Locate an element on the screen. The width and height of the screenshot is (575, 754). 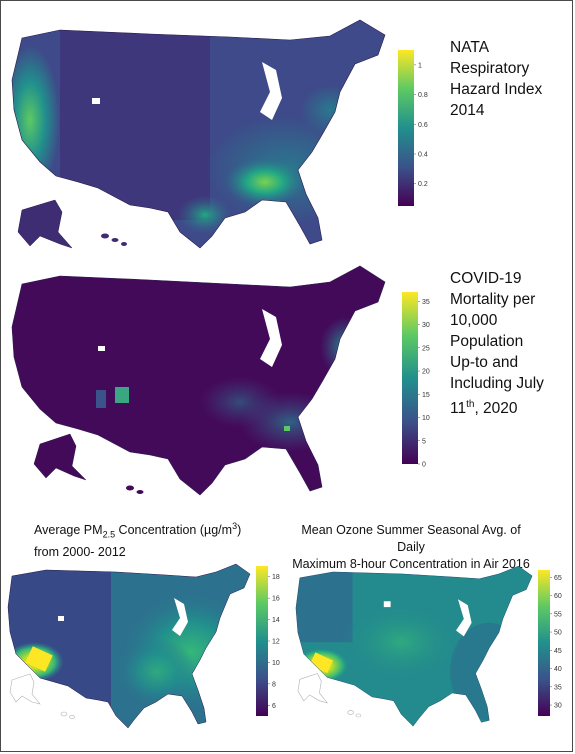
ozone-colorbar-tick-label: 30 is located at coordinates (558, 706).